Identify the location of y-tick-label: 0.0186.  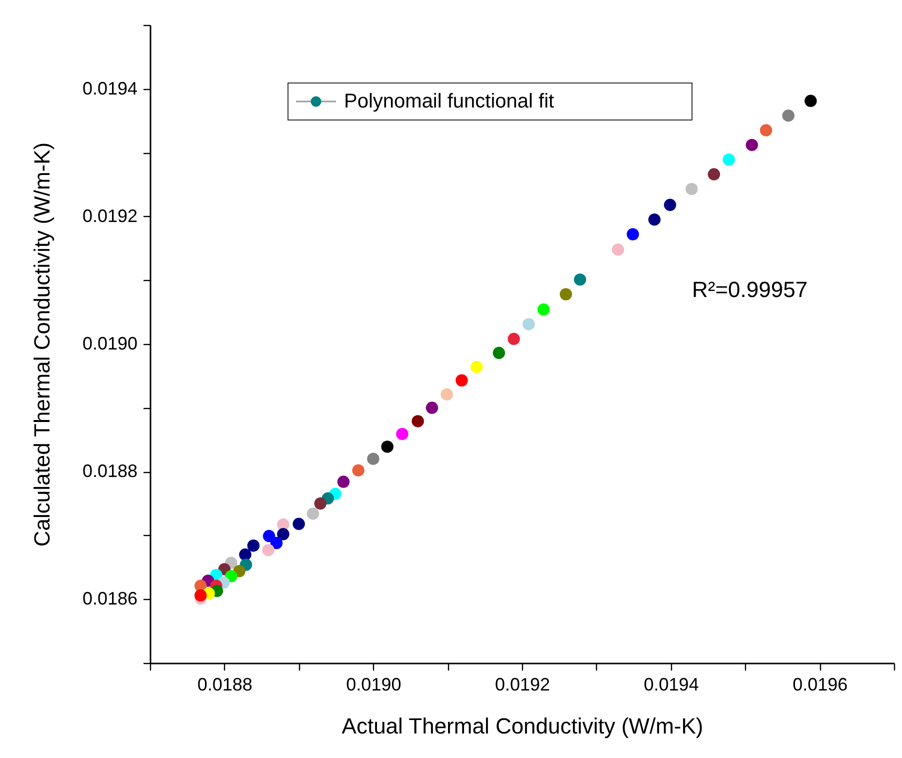
(110, 598).